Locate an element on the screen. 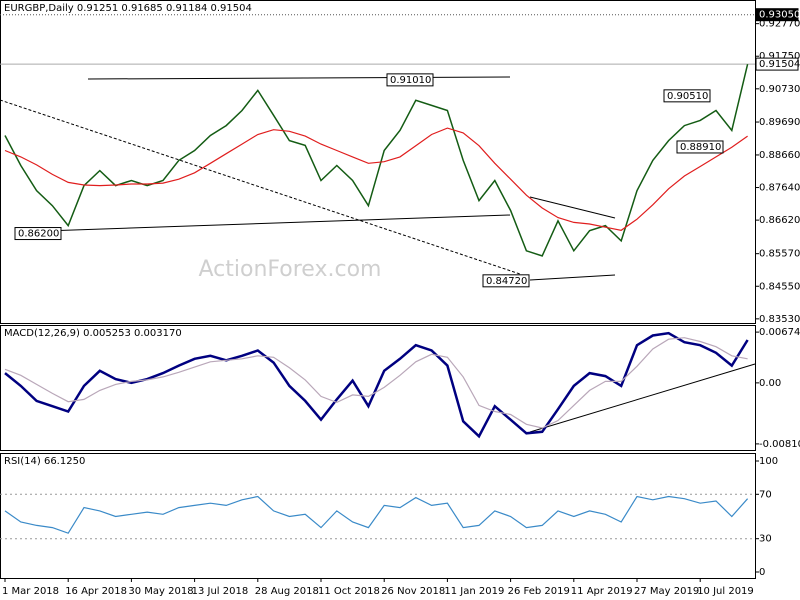 This screenshot has width=800, height=600. y-tick-label: 0.87640 is located at coordinates (779, 188).